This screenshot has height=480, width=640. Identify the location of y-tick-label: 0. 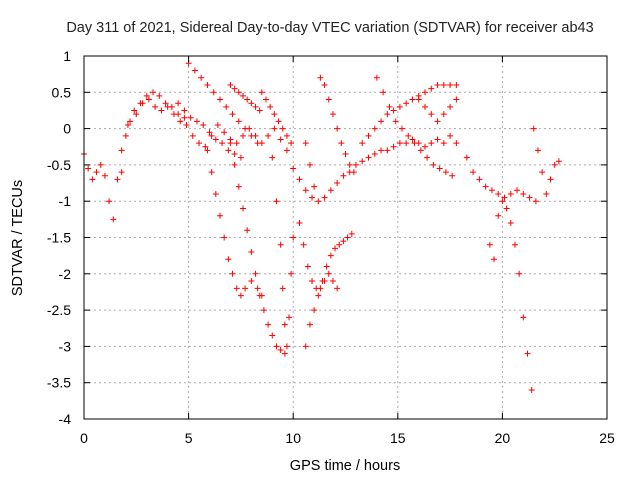
(67, 129).